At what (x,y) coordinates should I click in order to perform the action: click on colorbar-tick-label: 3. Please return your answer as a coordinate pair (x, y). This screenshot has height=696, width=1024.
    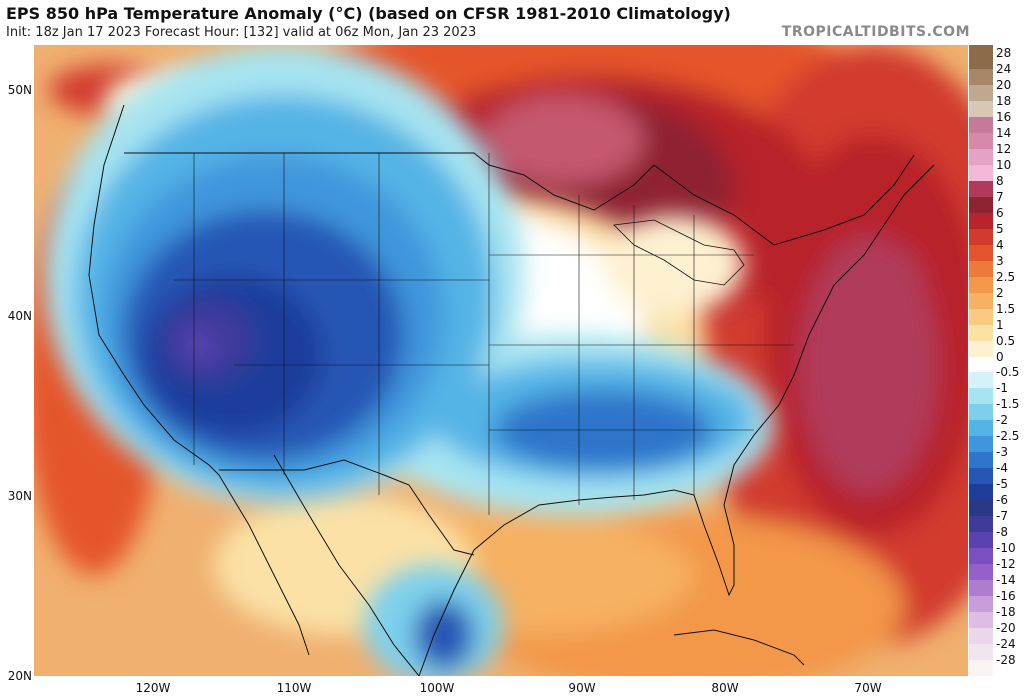
    Looking at the image, I should click on (1000, 260).